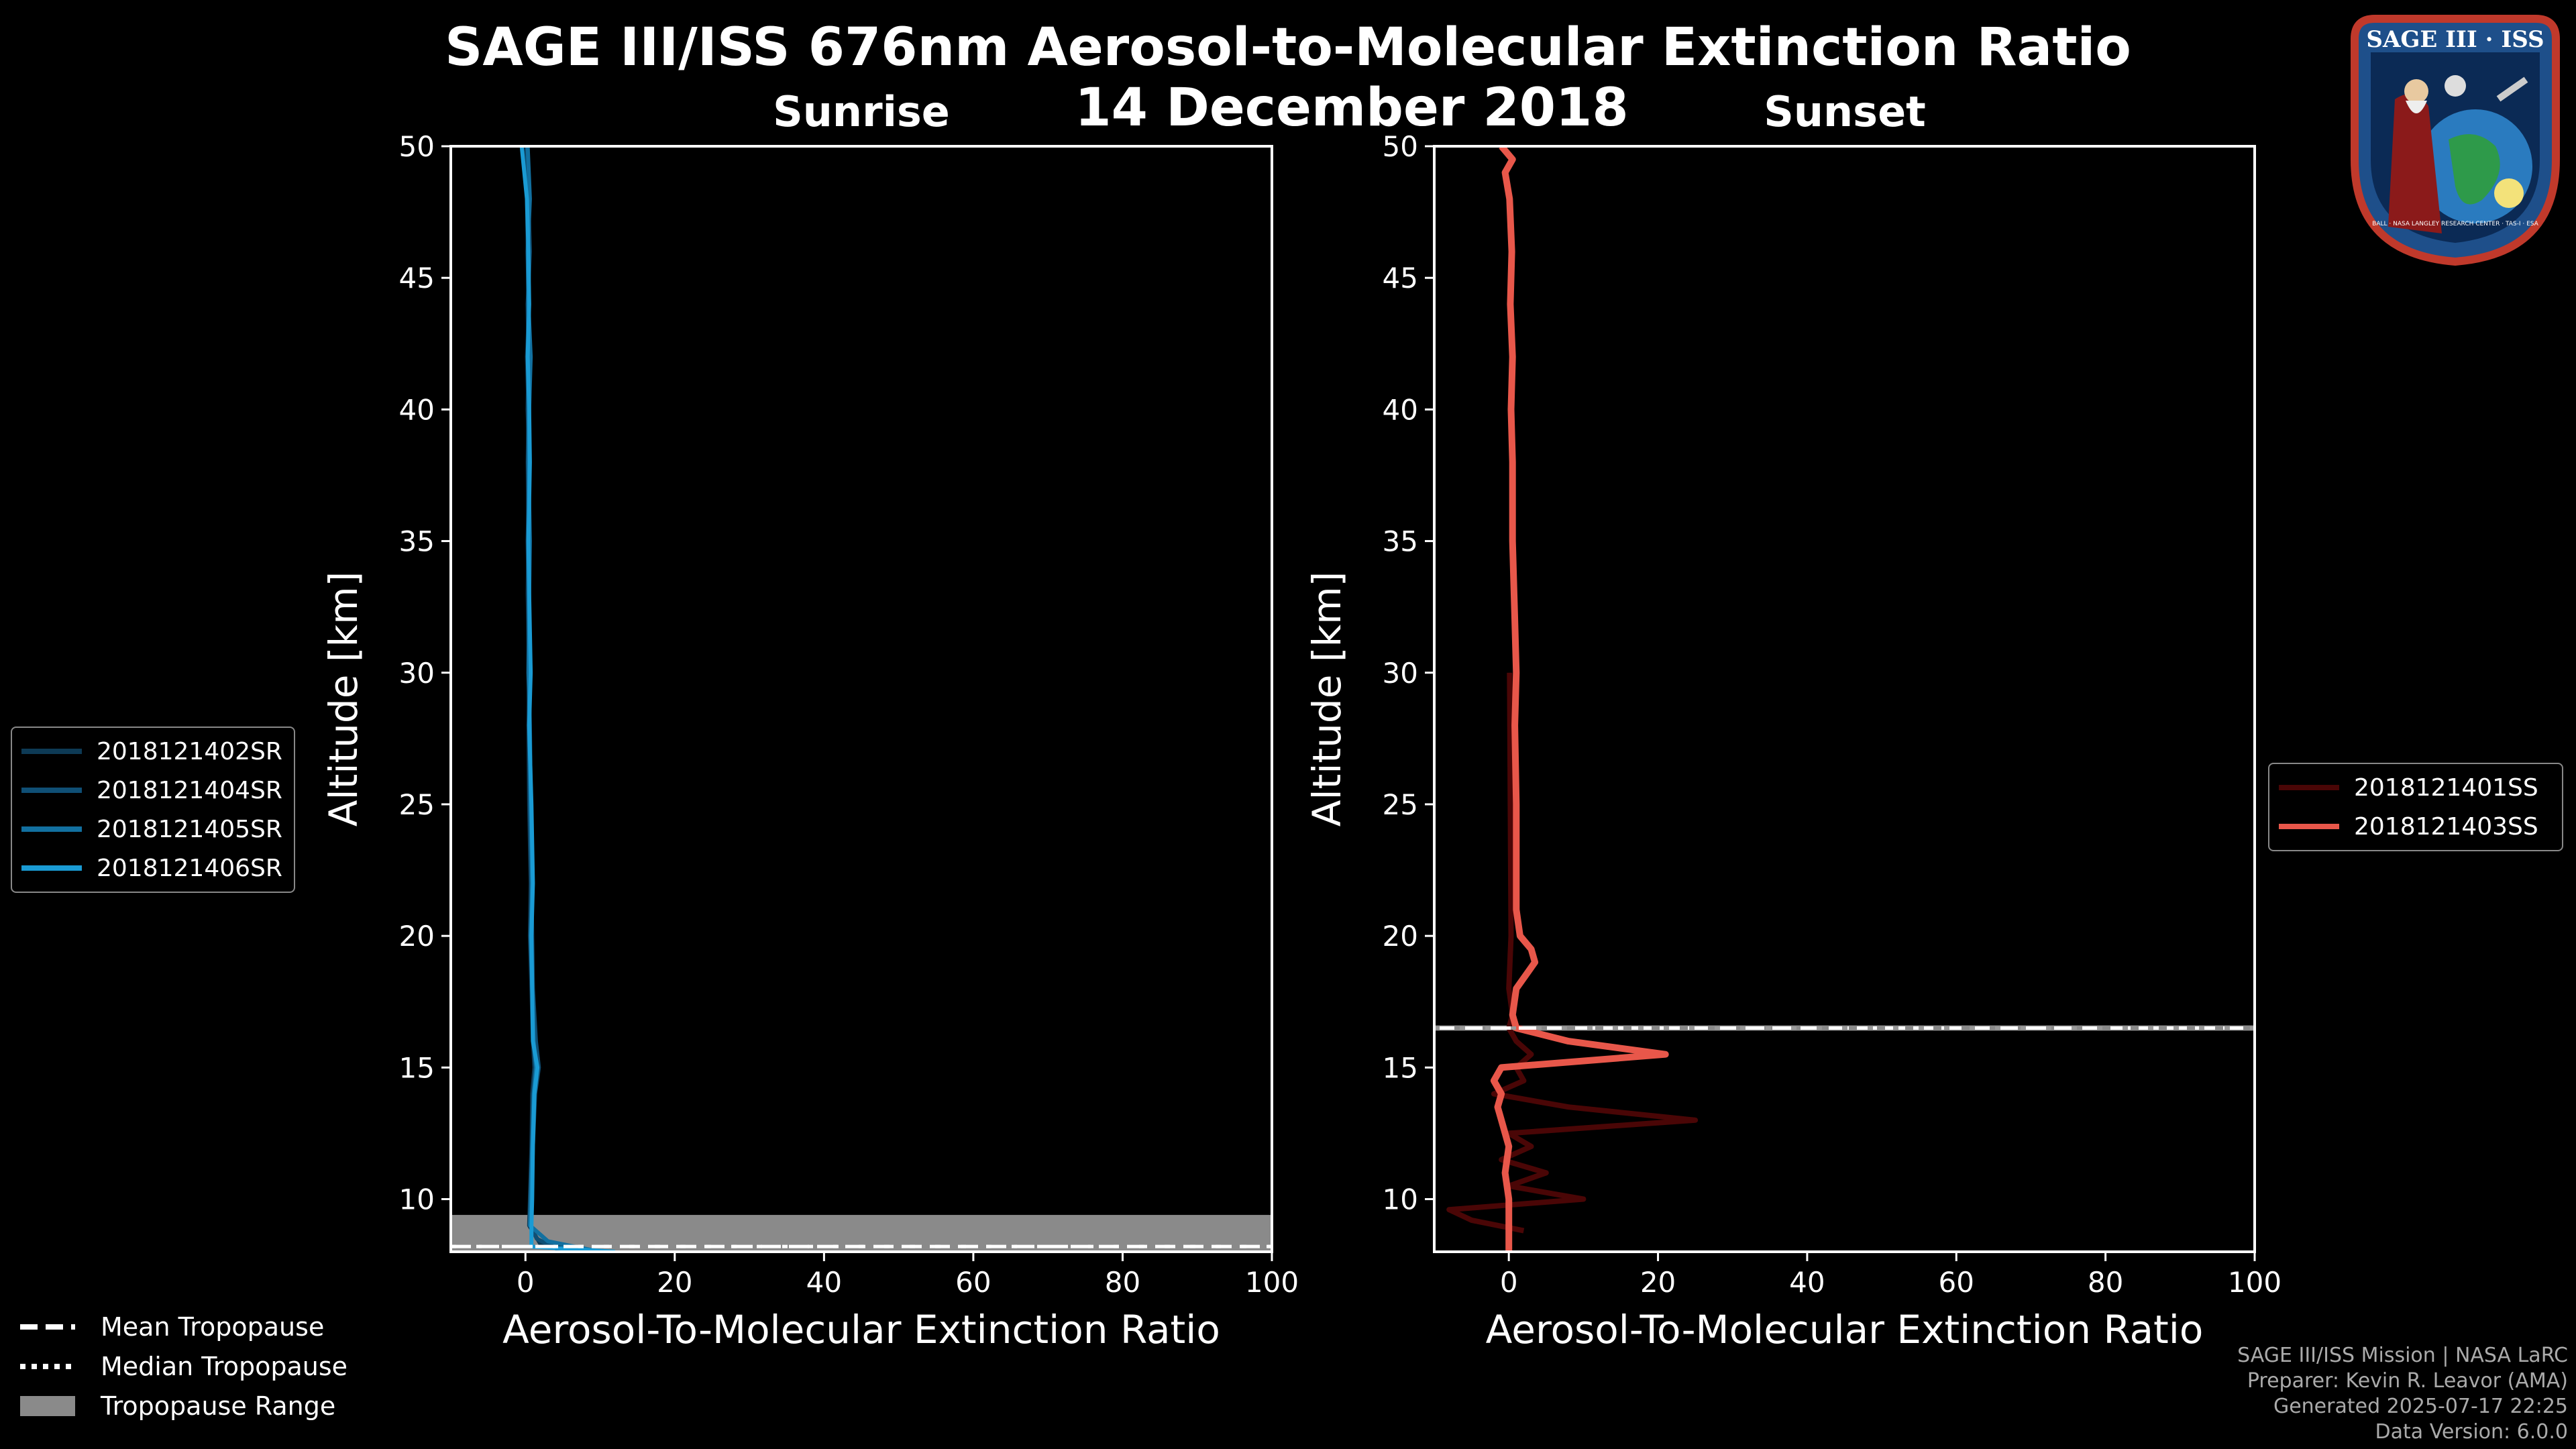 Image resolution: width=2576 pixels, height=1449 pixels. What do you see at coordinates (2455, 39) in the screenshot?
I see `logo-title: SAGE III · ISS` at bounding box center [2455, 39].